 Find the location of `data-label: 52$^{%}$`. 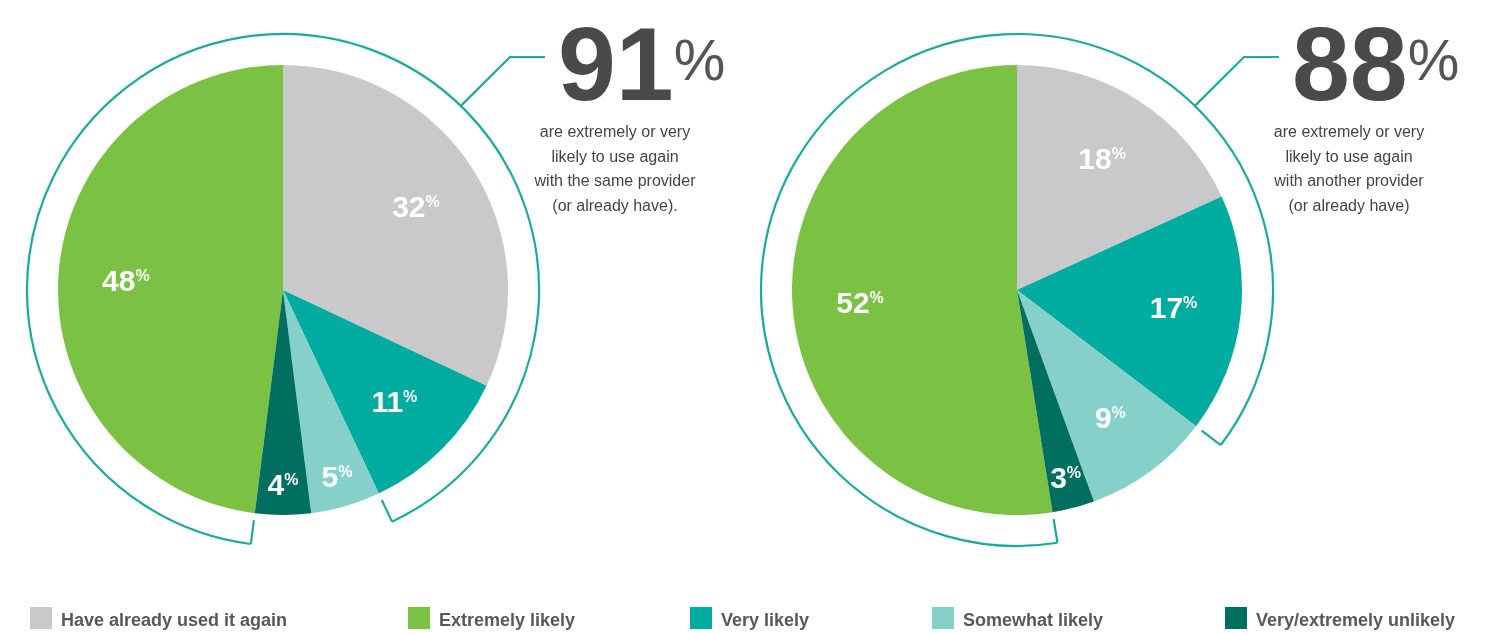

data-label: 52$^{%}$ is located at coordinates (860, 303).